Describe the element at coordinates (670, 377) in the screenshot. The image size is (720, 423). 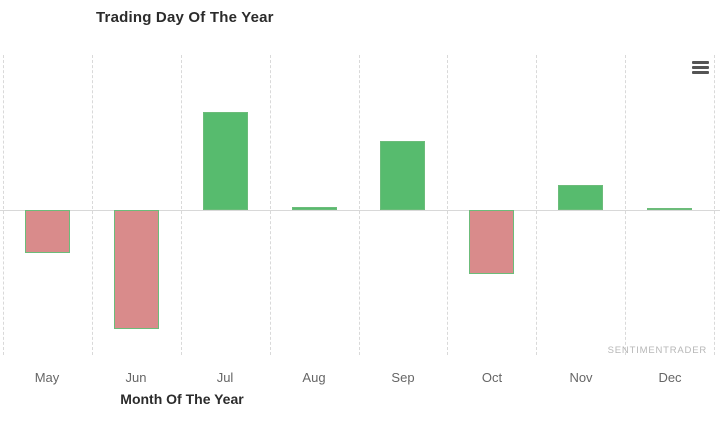
I see `x-axis-label-dec: Dec` at that location.